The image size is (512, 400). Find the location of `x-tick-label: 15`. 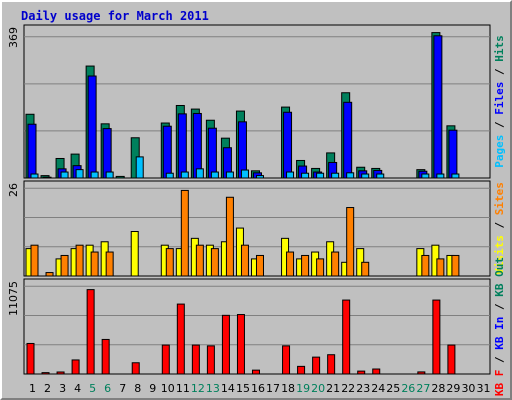

x-tick-label: 15 is located at coordinates (243, 388).